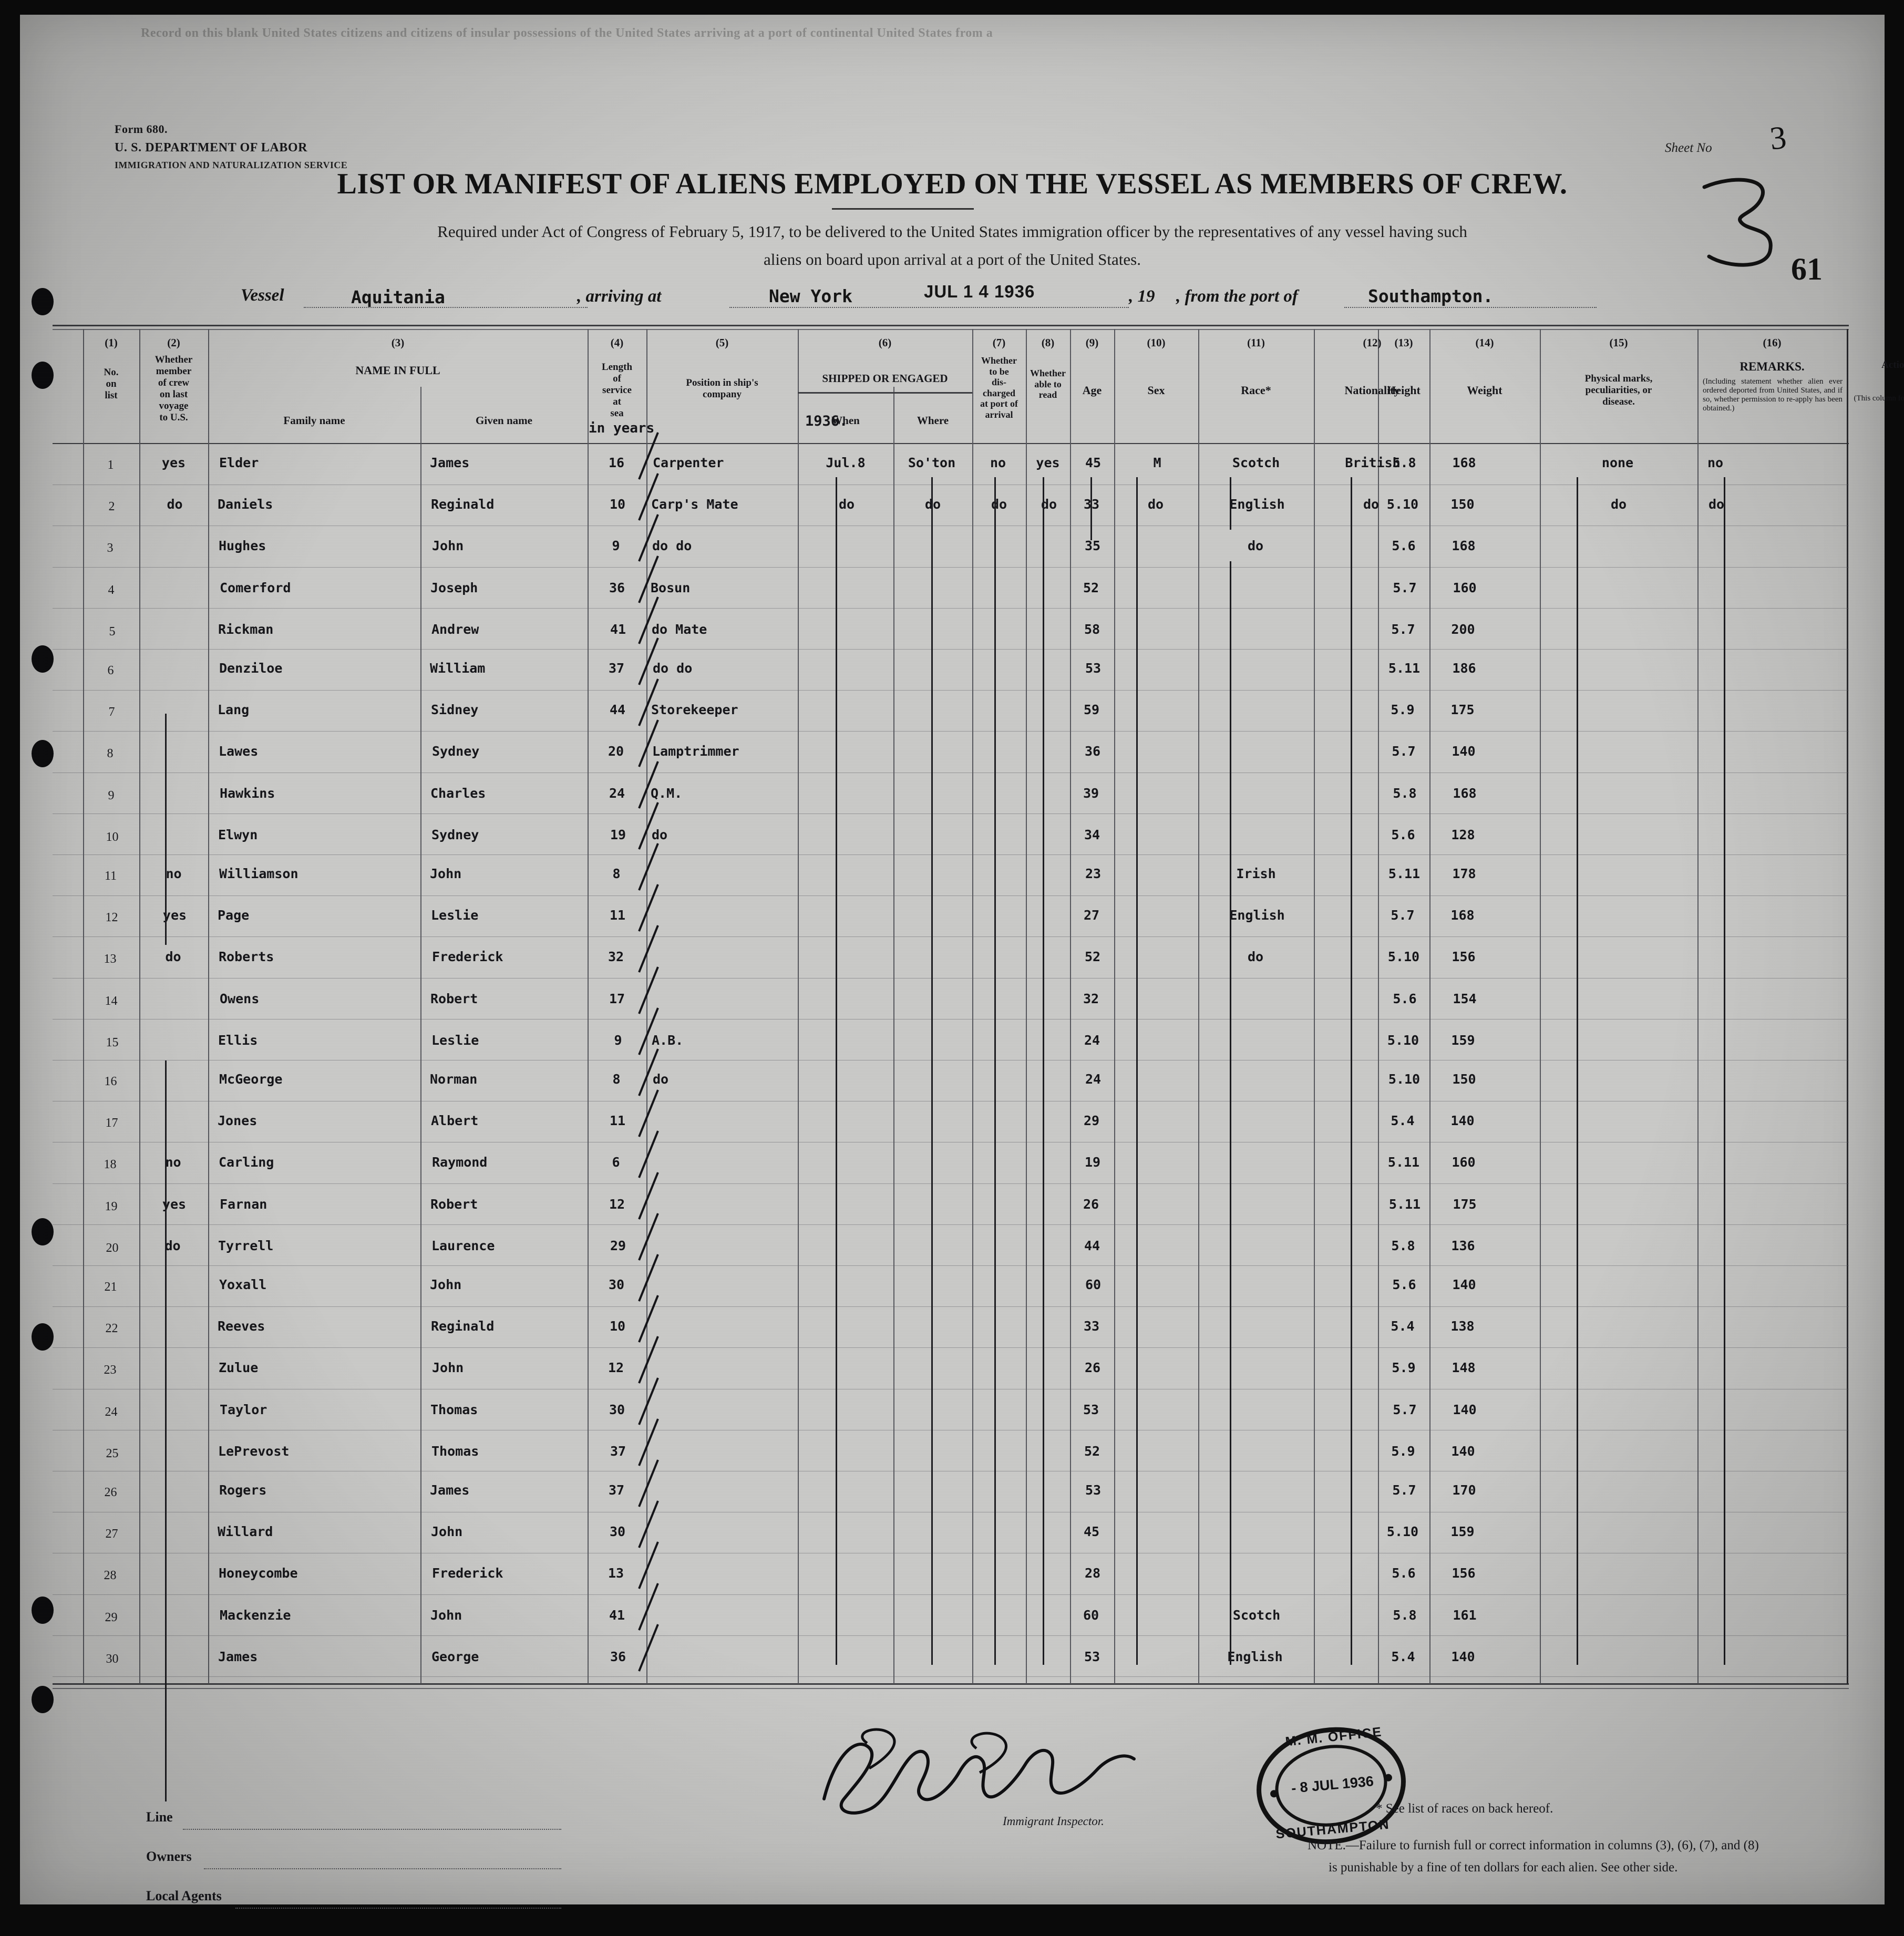  Describe the element at coordinates (113, 1042) in the screenshot. I see `cell-no: 15` at that location.